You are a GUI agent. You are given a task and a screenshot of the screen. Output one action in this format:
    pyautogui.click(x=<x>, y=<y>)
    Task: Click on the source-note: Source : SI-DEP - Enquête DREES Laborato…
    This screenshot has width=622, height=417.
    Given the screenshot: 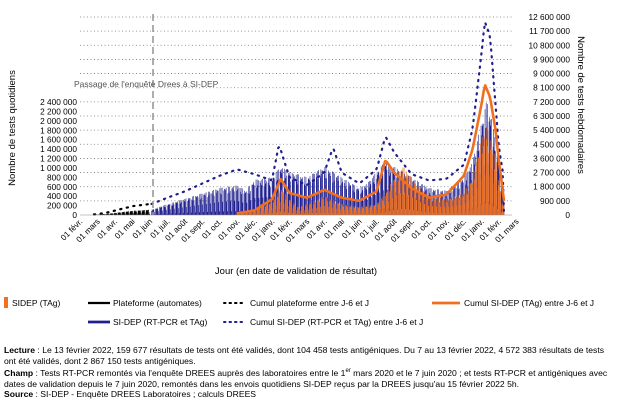 What is the action you would take?
    pyautogui.click(x=130, y=394)
    